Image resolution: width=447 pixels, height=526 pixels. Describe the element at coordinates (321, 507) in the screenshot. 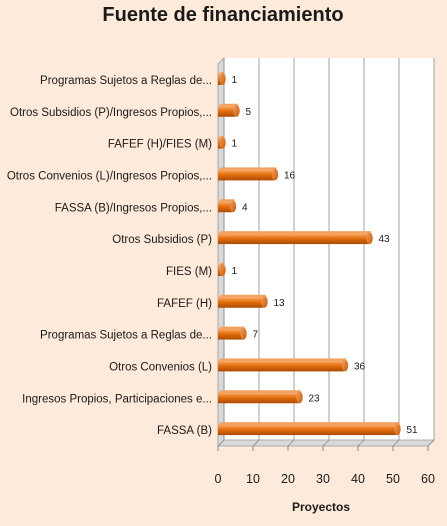

I see `x-axis-title: Proyectos` at that location.